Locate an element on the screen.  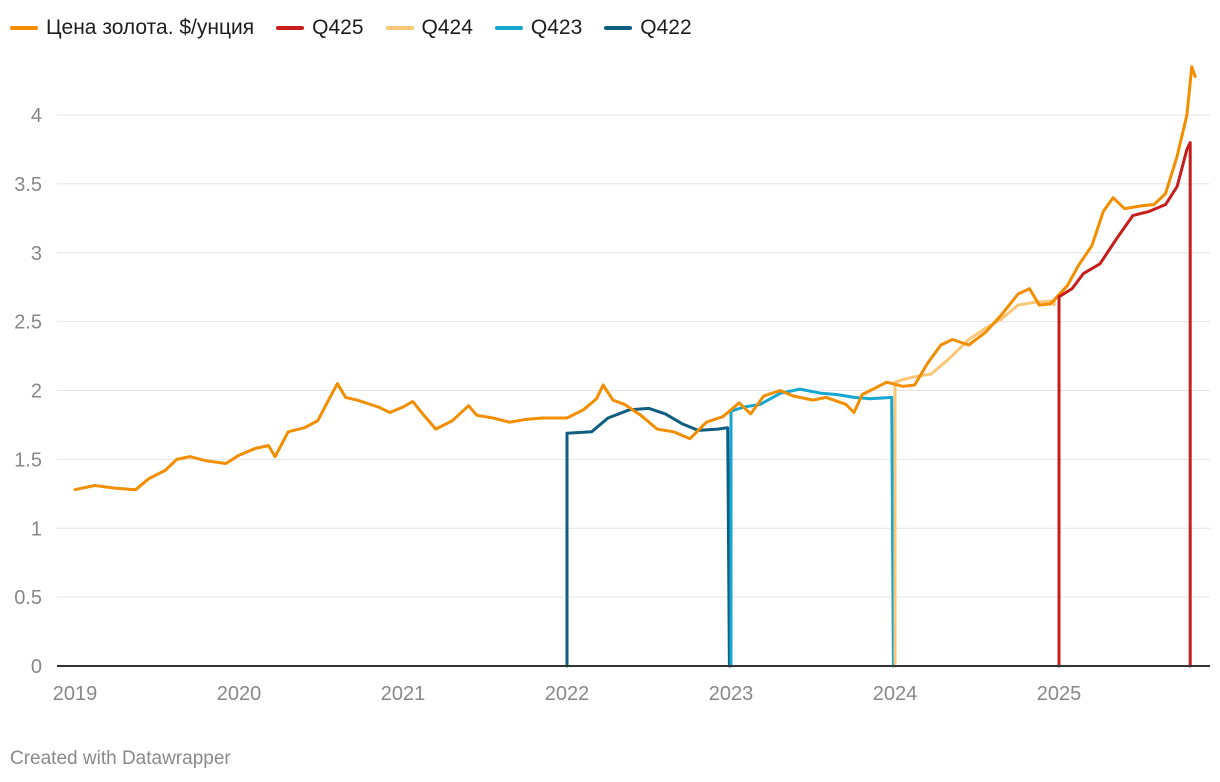
chart-legend: Цена золота. $/унция Q425 Q424 Q423 Q422 is located at coordinates (351, 28).